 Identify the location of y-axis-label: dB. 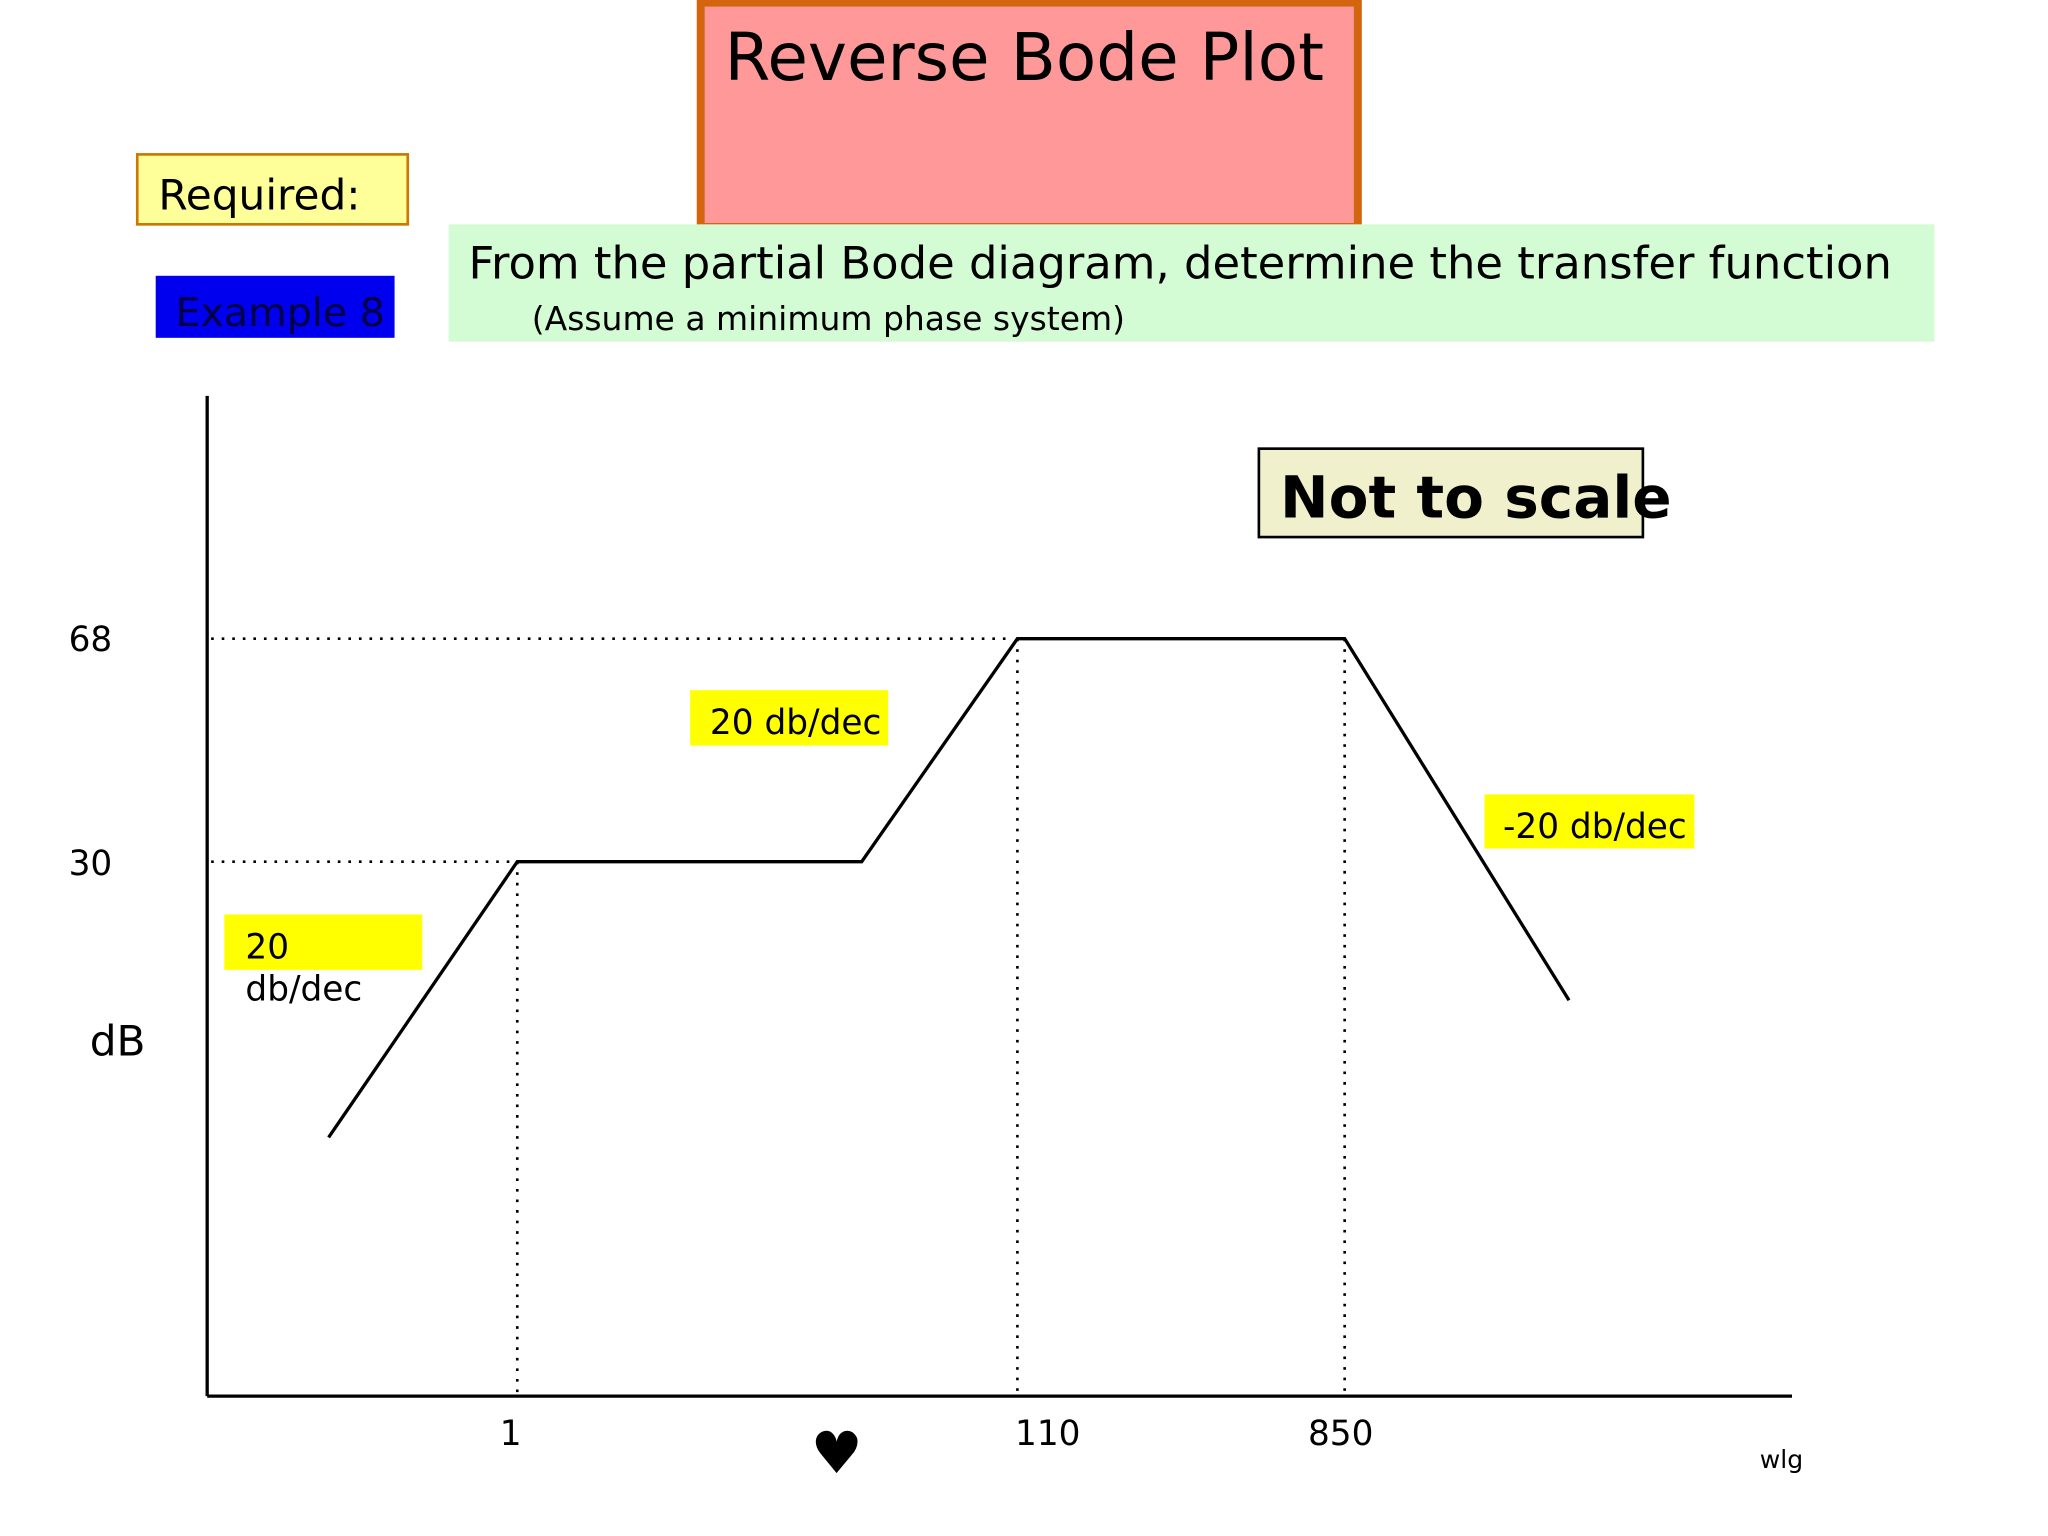
(118, 1040).